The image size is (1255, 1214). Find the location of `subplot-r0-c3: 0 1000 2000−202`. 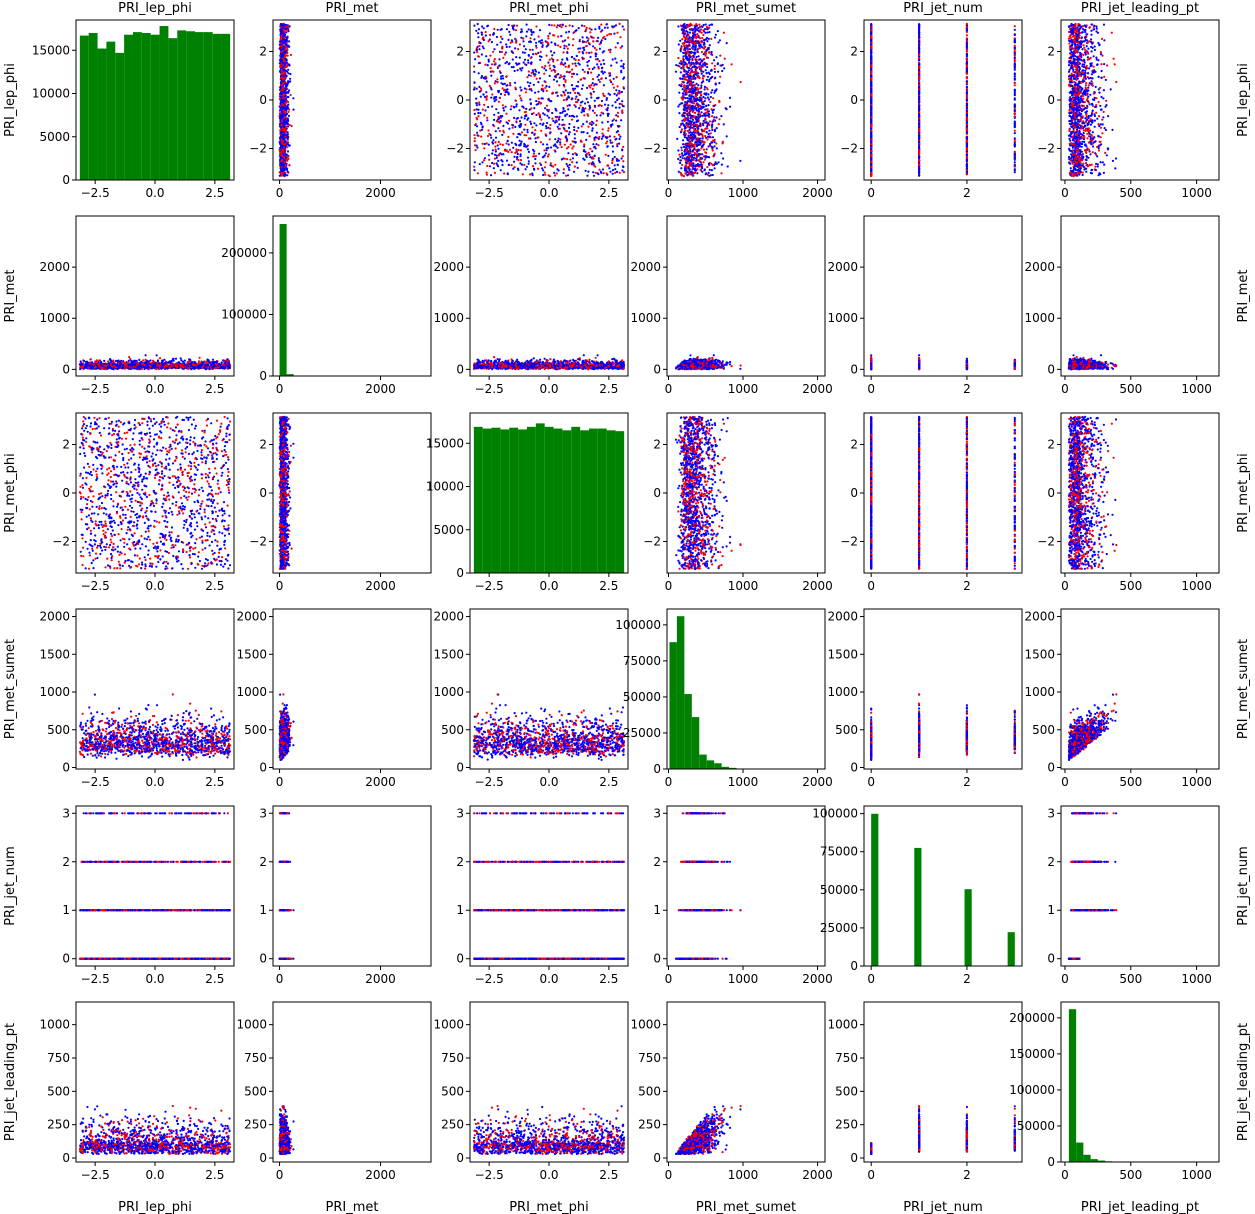

subplot-r0-c3: 0 1000 2000−202 is located at coordinates (738, 109).